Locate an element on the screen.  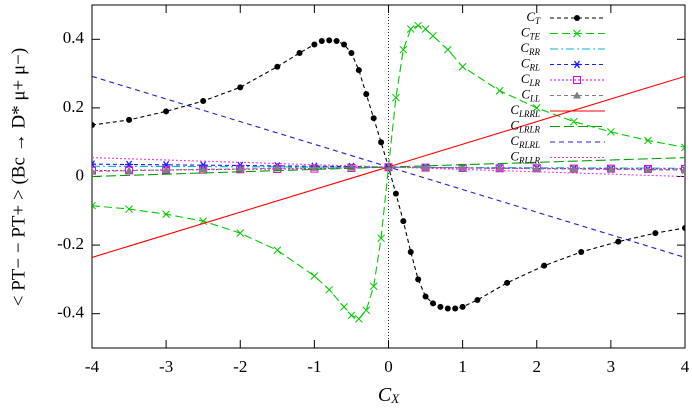
y-axis-label: < PT− − PT+ > (Bc → D* μ+ μ−) is located at coordinates (18, 177).